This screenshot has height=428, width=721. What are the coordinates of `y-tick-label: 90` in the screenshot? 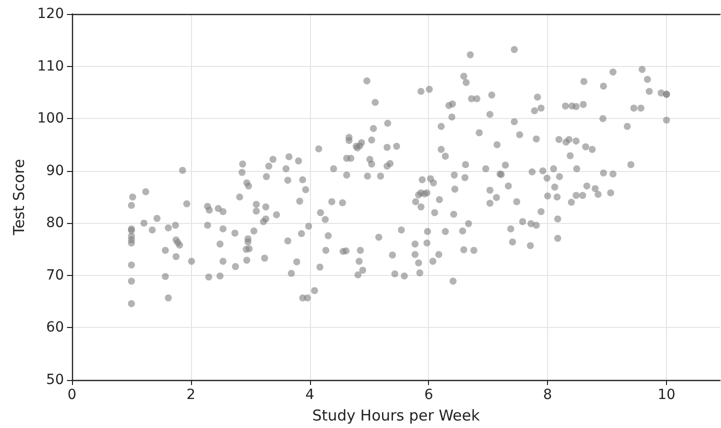 It's located at (55, 170).